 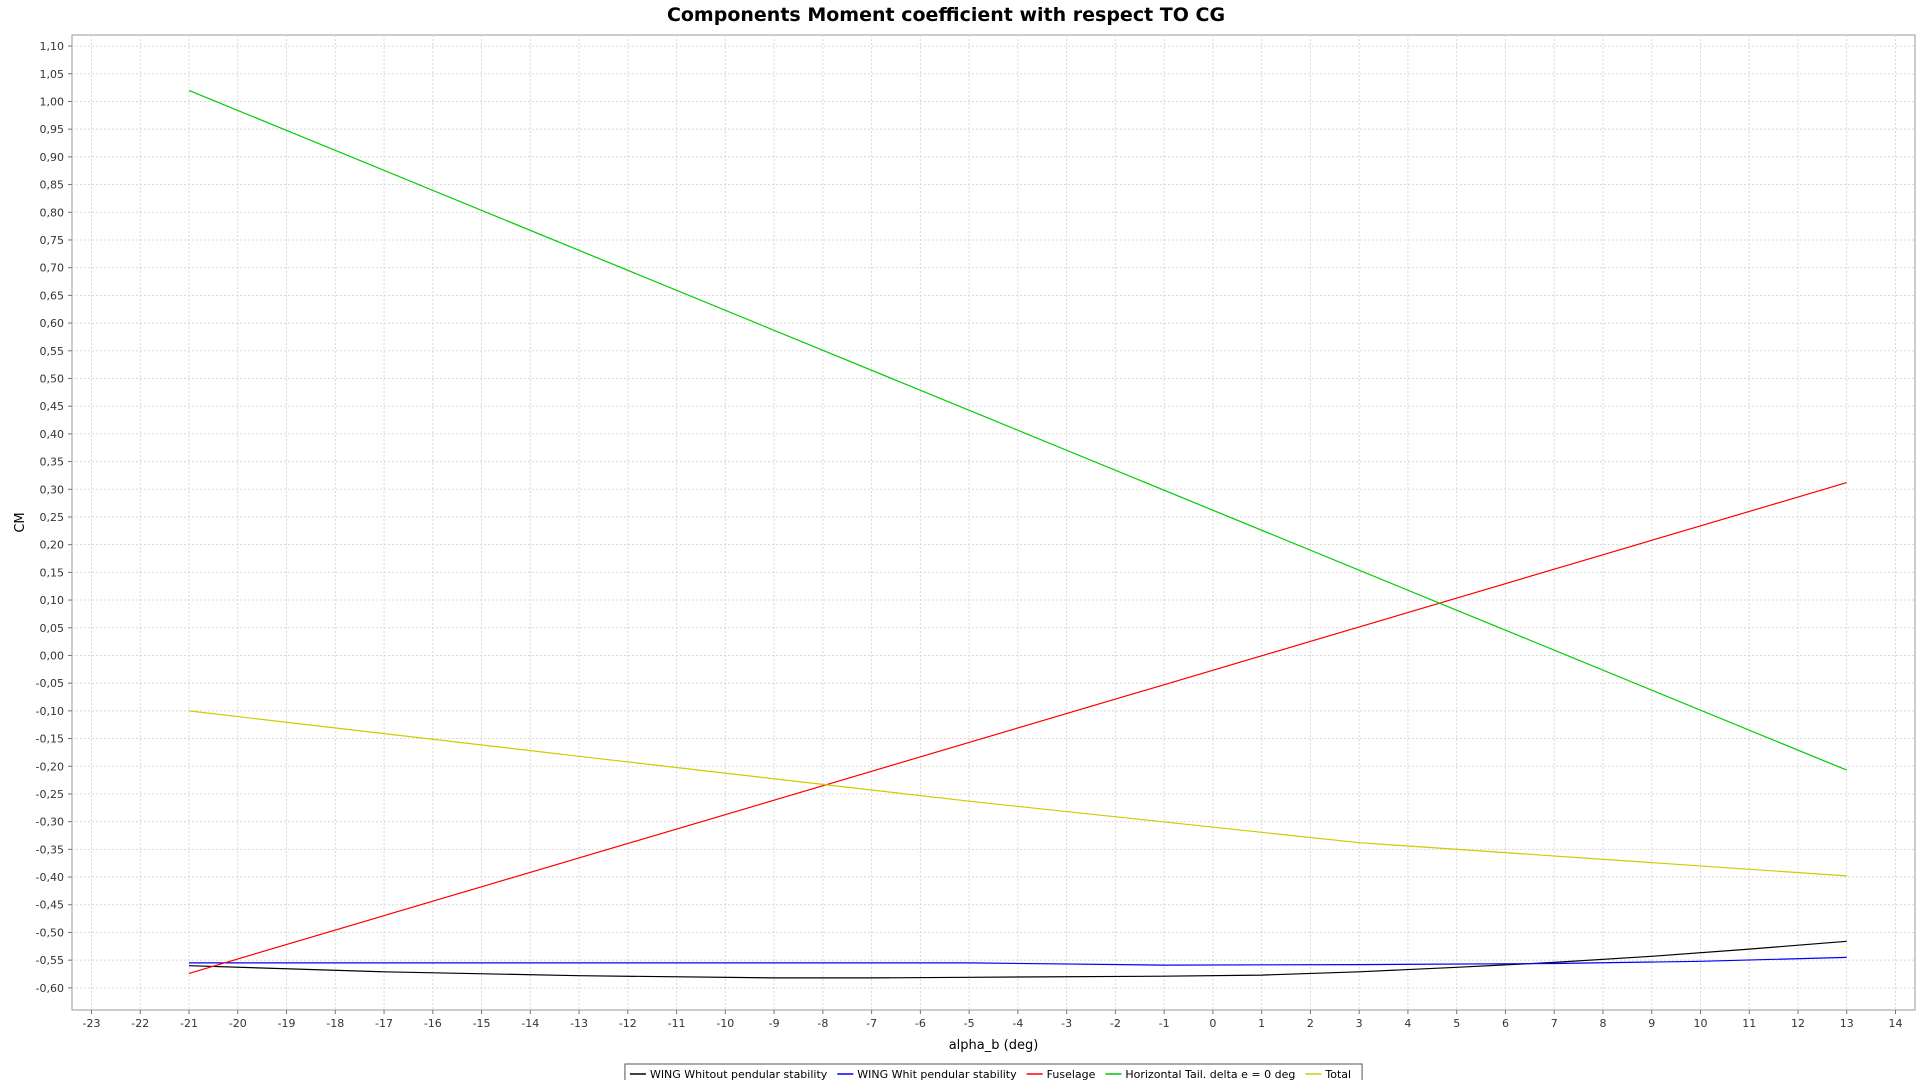 I want to click on x-tick-label: 5, so click(x=1456, y=1023).